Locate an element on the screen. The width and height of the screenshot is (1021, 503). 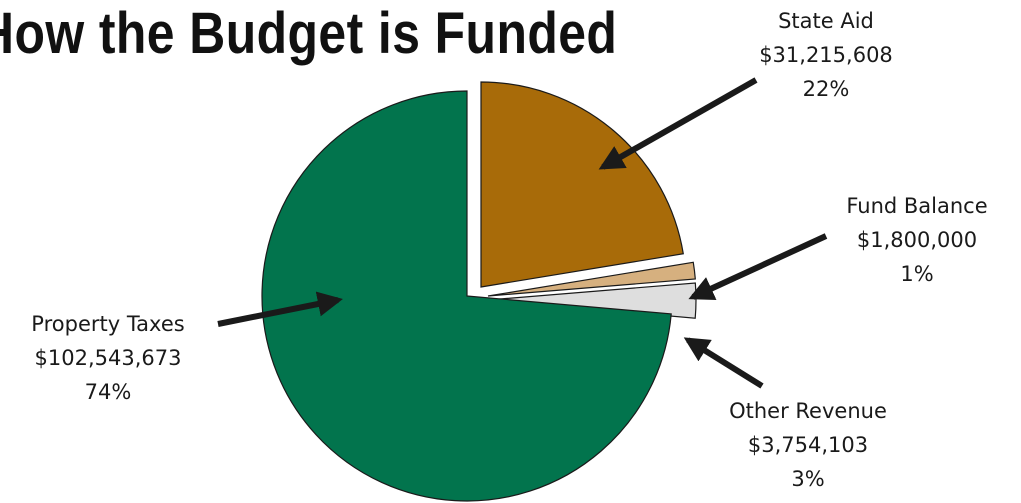
slice-value-label-state-aid: $31,215,608 is located at coordinates (826, 55).